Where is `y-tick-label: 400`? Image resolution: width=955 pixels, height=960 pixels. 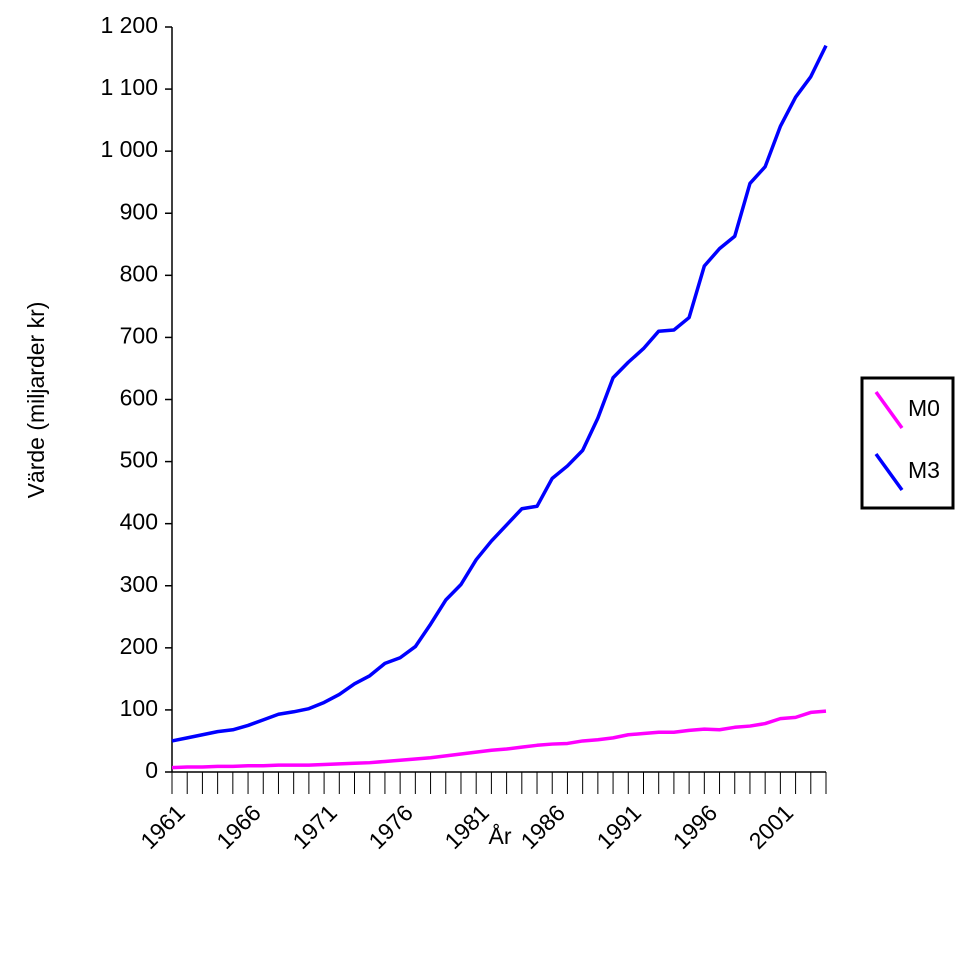 y-tick-label: 400 is located at coordinates (139, 522).